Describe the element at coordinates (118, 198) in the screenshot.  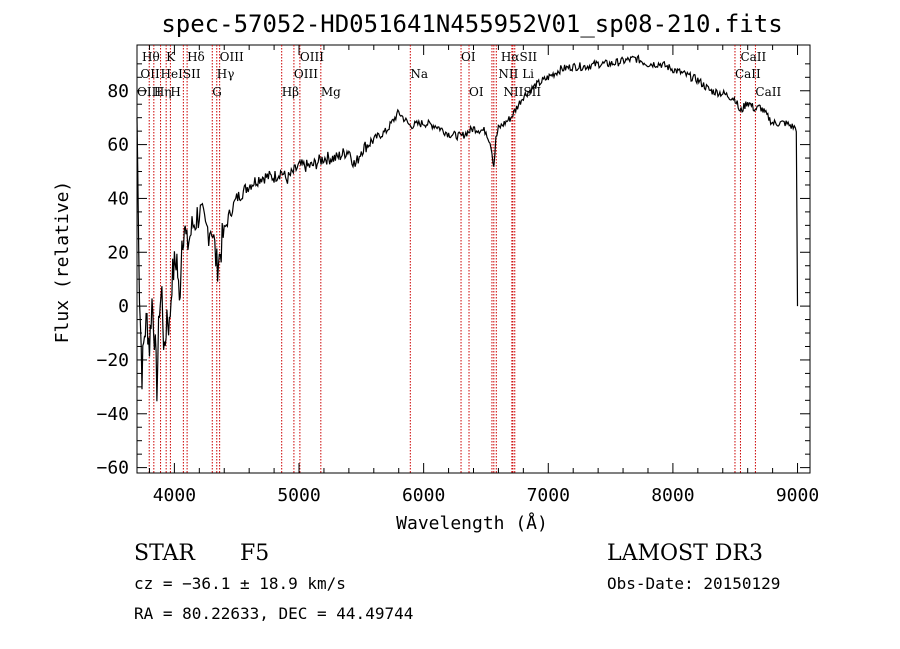
I see `y-tick-label: 40` at that location.